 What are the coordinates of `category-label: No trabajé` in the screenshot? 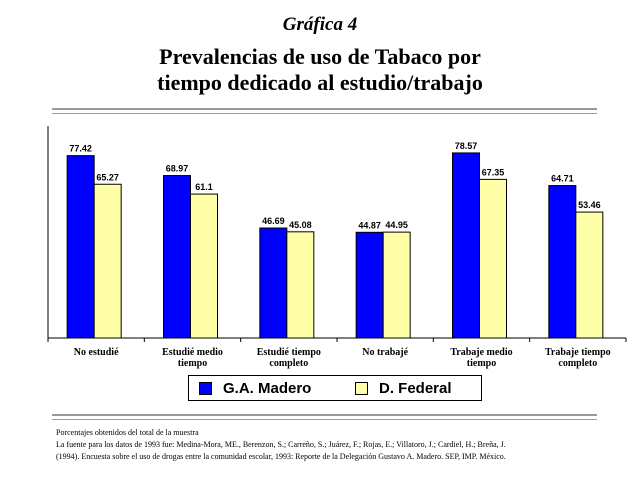 It's located at (385, 352).